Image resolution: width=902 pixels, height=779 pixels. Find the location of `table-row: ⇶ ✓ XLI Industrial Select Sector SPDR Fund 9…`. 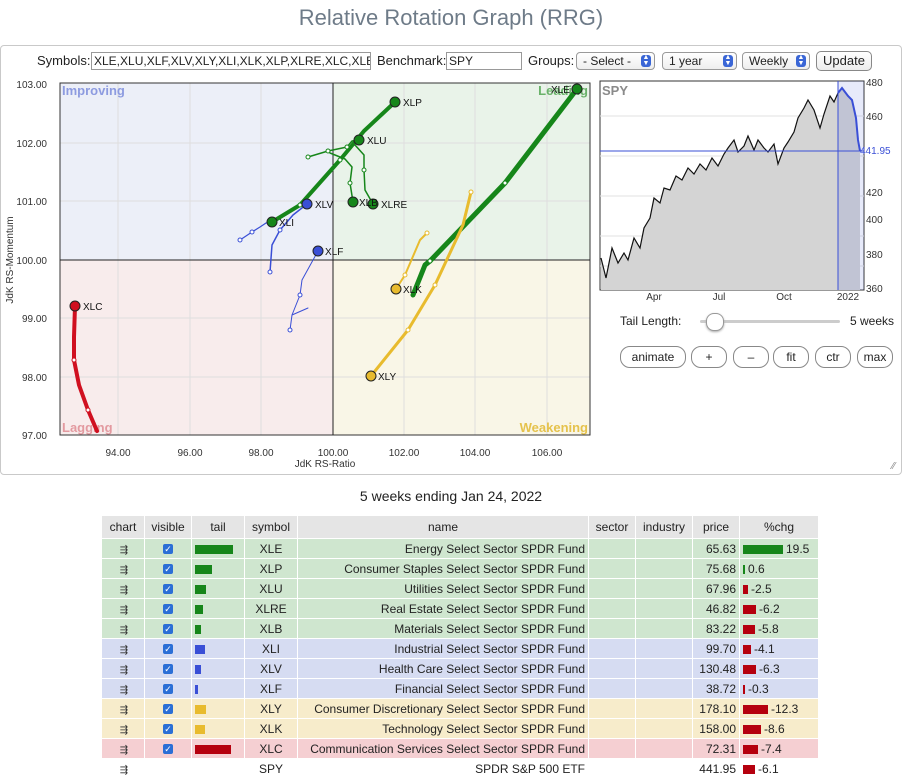

table-row: ⇶ ✓ XLI Industrial Select Sector SPDR Fund 9… is located at coordinates (460, 648).